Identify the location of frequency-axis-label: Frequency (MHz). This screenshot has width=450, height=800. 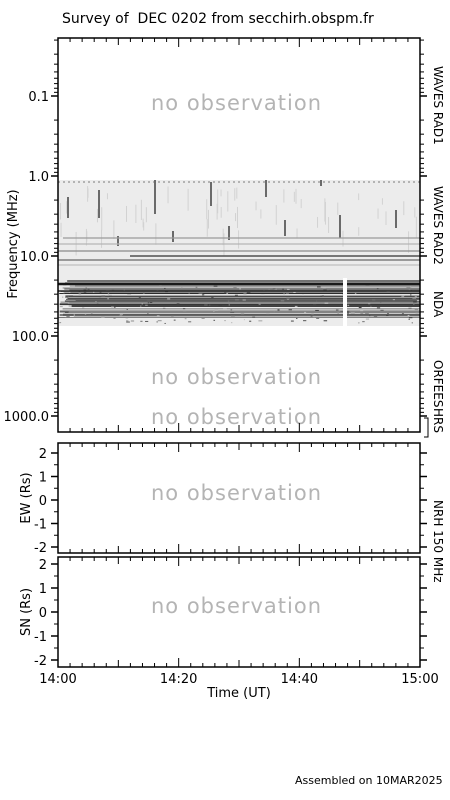
(13, 243).